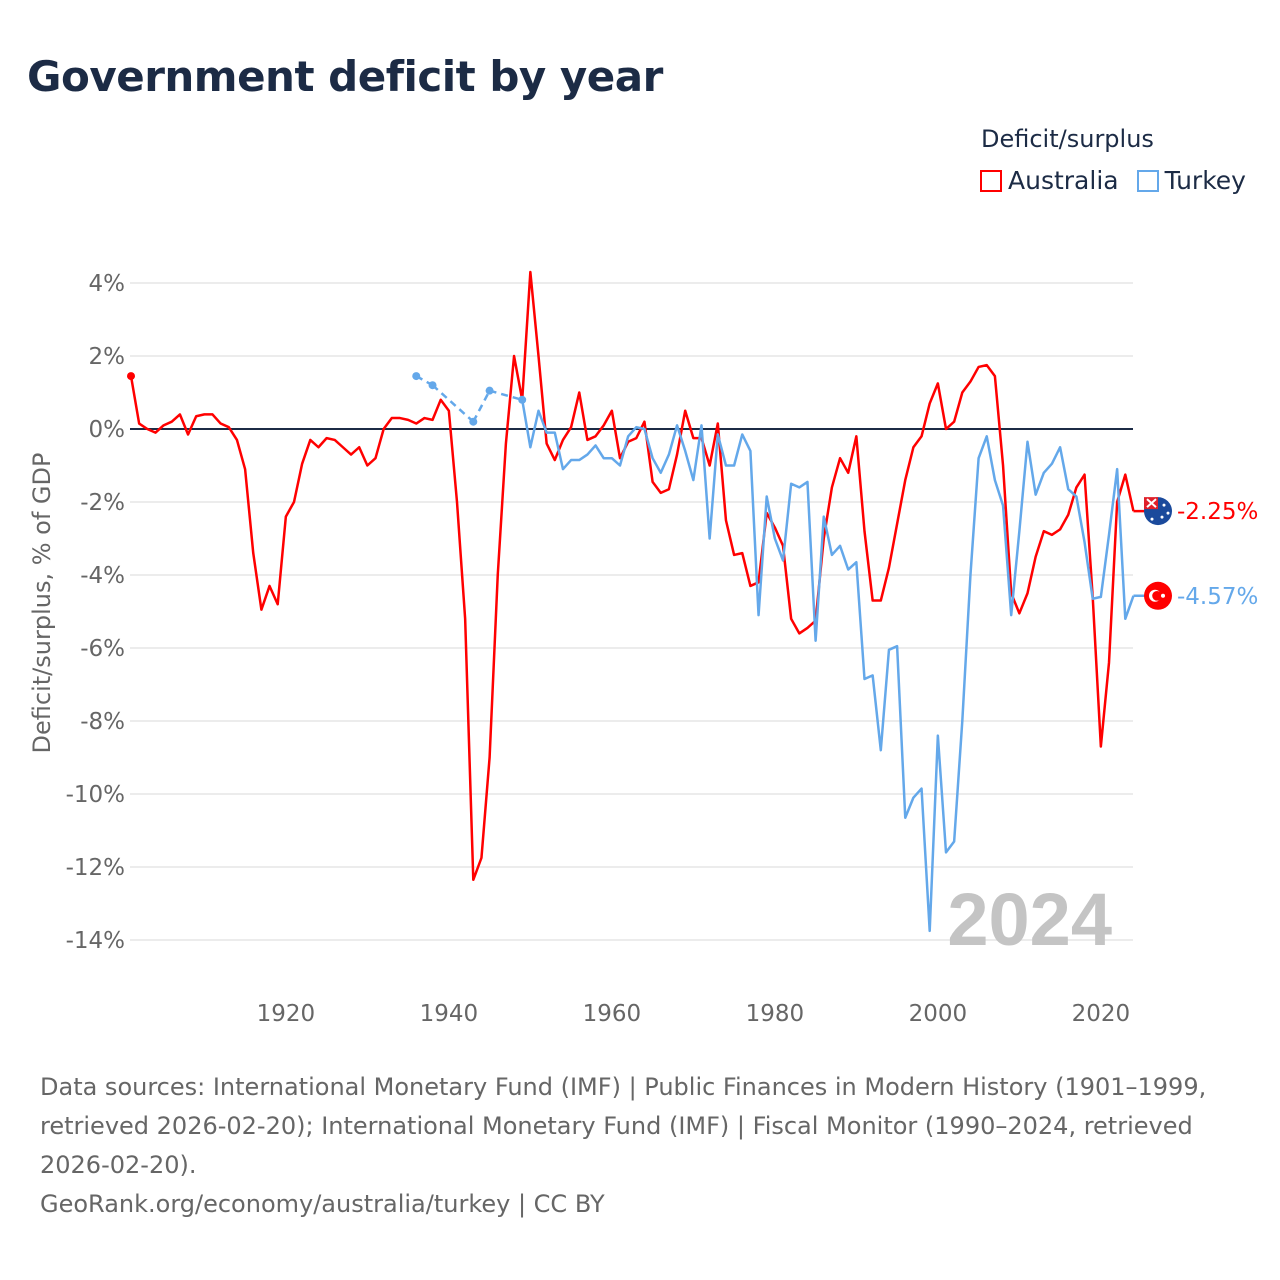 The image size is (1280, 1280). I want to click on legend-swatch-turkey, so click(1147, 180).